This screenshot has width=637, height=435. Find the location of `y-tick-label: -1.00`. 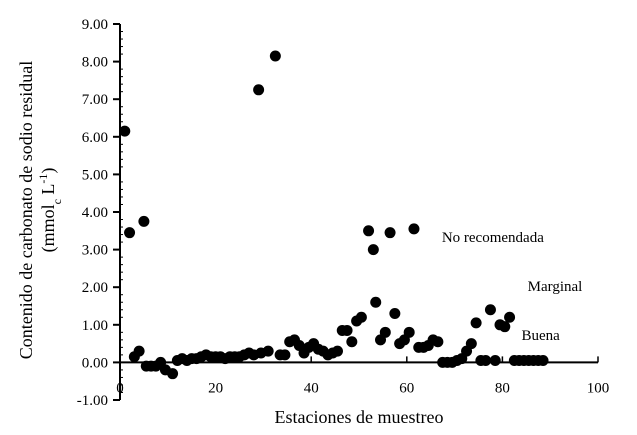

y-tick-label: -1.00 is located at coordinates (92, 401).